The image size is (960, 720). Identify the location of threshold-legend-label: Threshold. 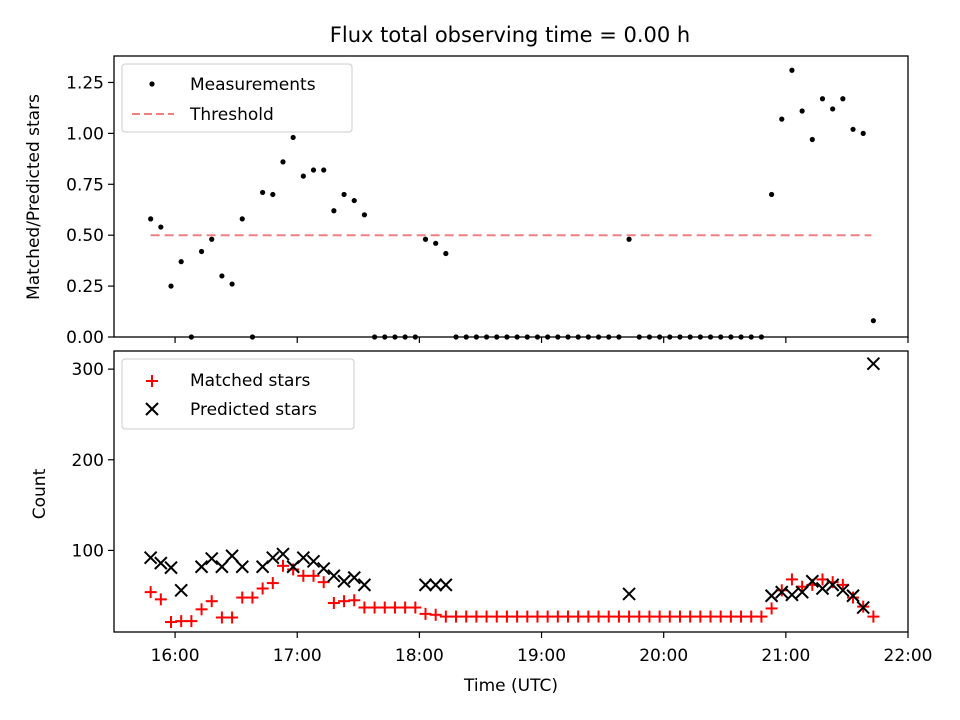
(231, 115).